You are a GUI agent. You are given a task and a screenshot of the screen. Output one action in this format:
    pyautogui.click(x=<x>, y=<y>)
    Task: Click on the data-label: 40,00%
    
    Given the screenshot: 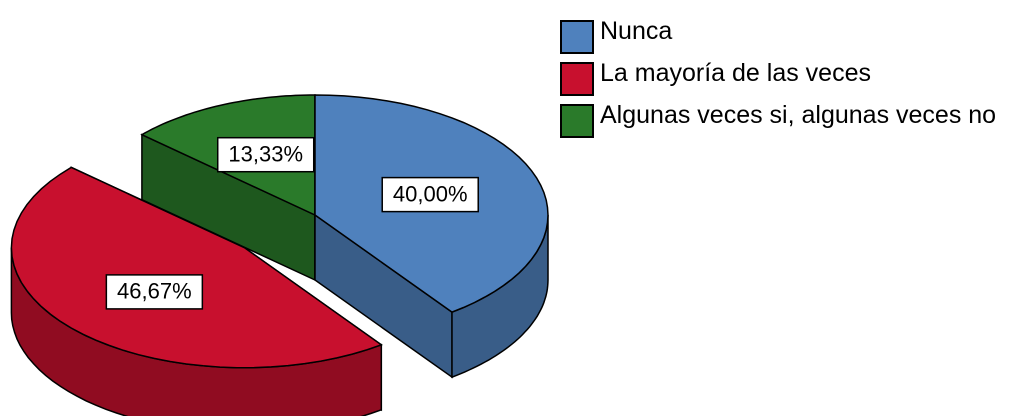 What is the action you would take?
    pyautogui.click(x=430, y=193)
    